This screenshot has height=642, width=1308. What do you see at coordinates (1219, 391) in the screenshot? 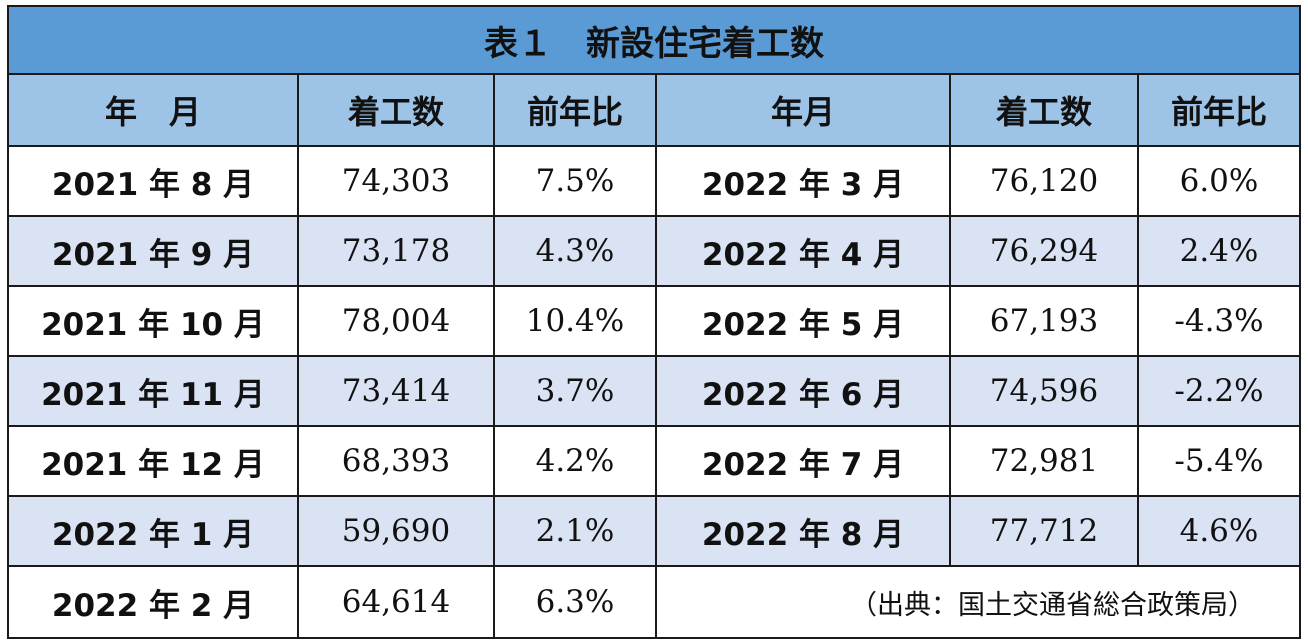
I see `right-yoy-cell: -2.2%` at bounding box center [1219, 391].